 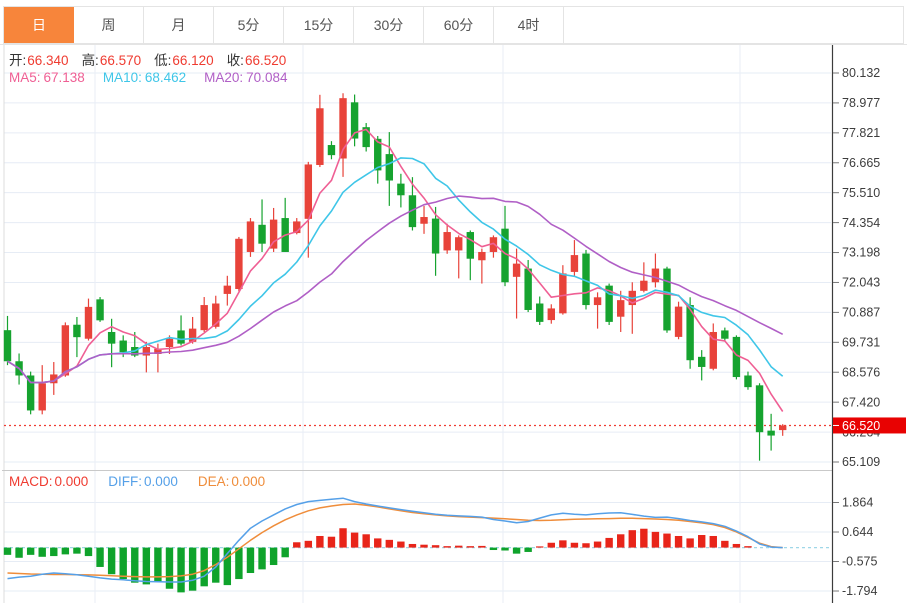 What do you see at coordinates (224, 77) in the screenshot?
I see `ma20-label: MA20:` at bounding box center [224, 77].